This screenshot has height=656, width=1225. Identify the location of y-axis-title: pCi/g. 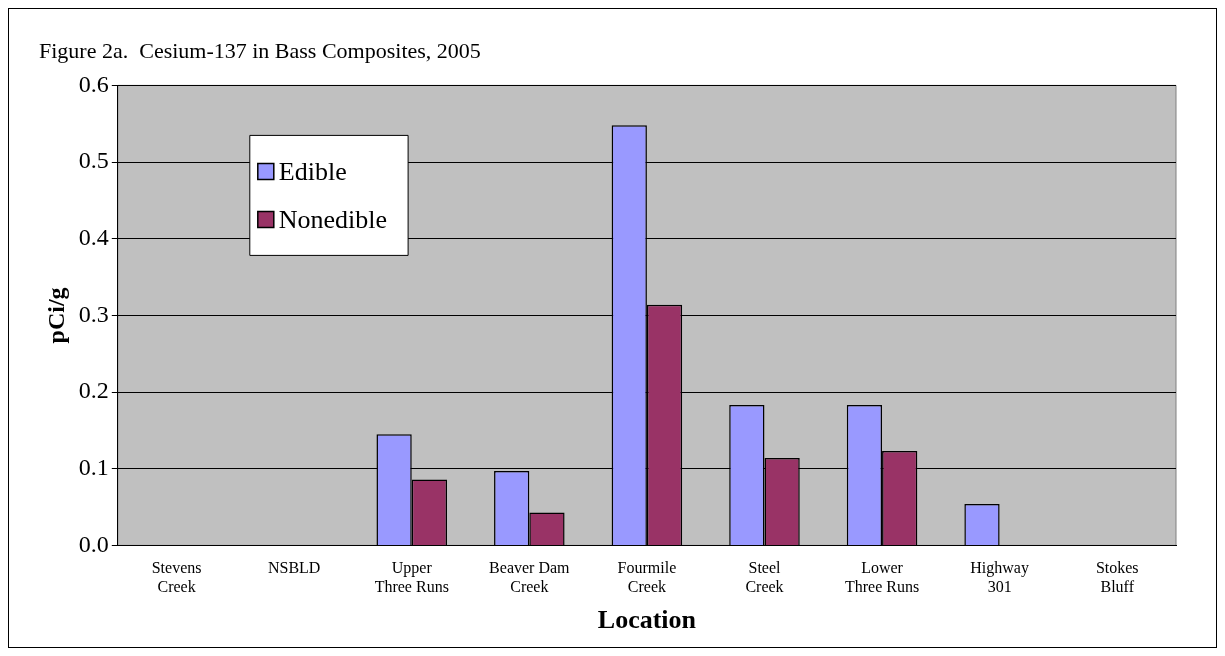
(55, 315).